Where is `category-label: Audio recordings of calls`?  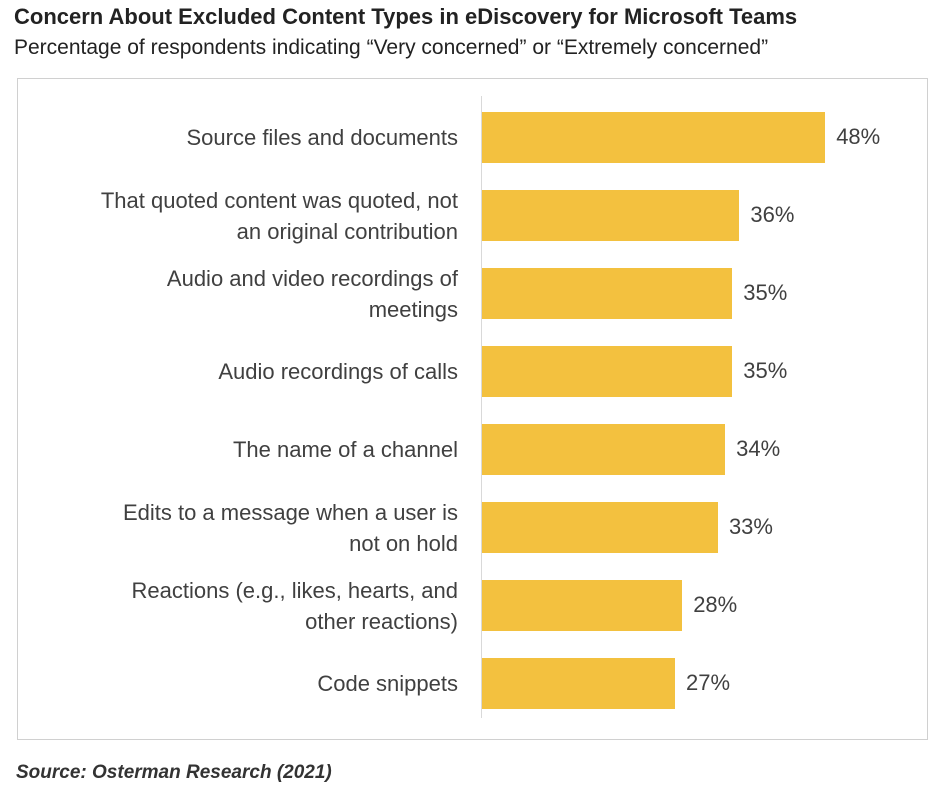
category-label: Audio recordings of calls is located at coordinates (338, 371).